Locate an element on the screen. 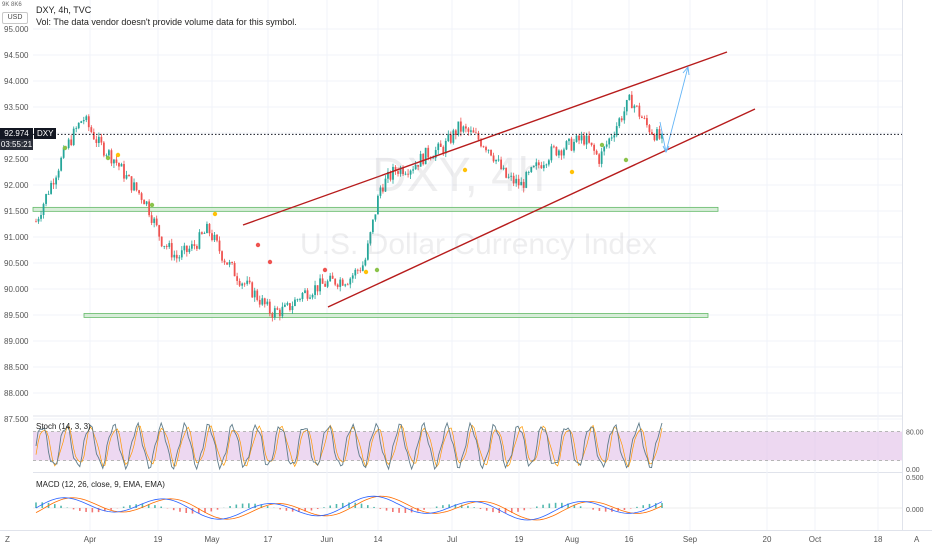  price-tick-label: 94.500 is located at coordinates (16, 55).